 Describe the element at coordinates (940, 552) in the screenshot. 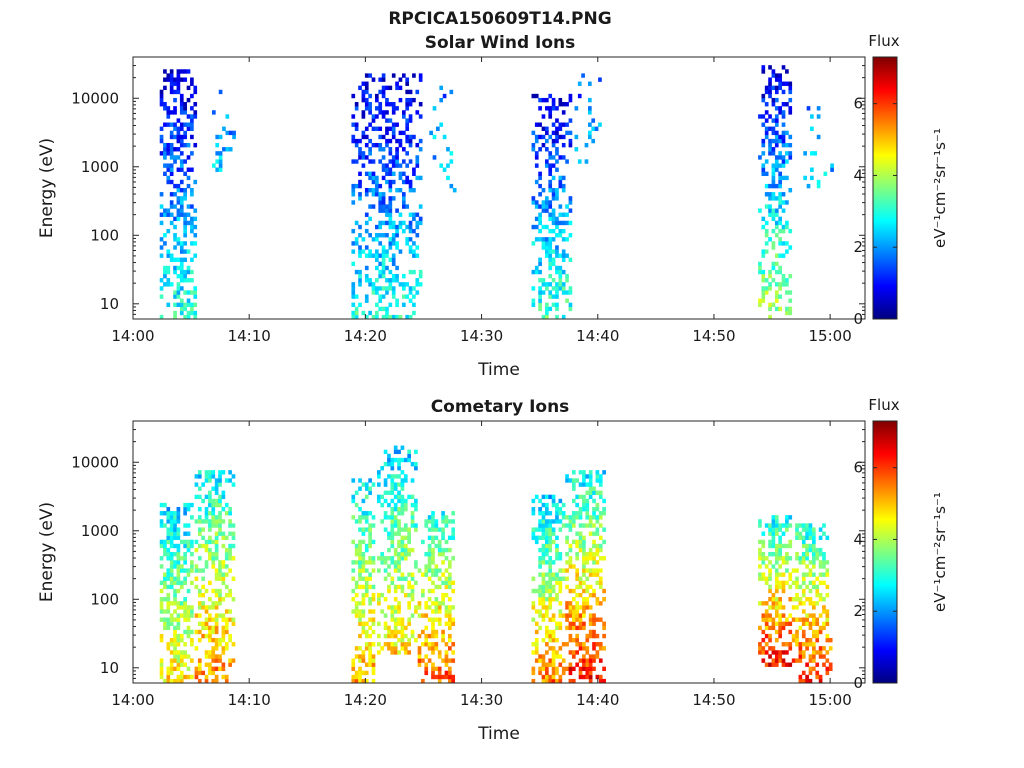

I see `colorbar-unit-label: eV⁻¹cm⁻²sr⁻¹s⁻¹` at that location.